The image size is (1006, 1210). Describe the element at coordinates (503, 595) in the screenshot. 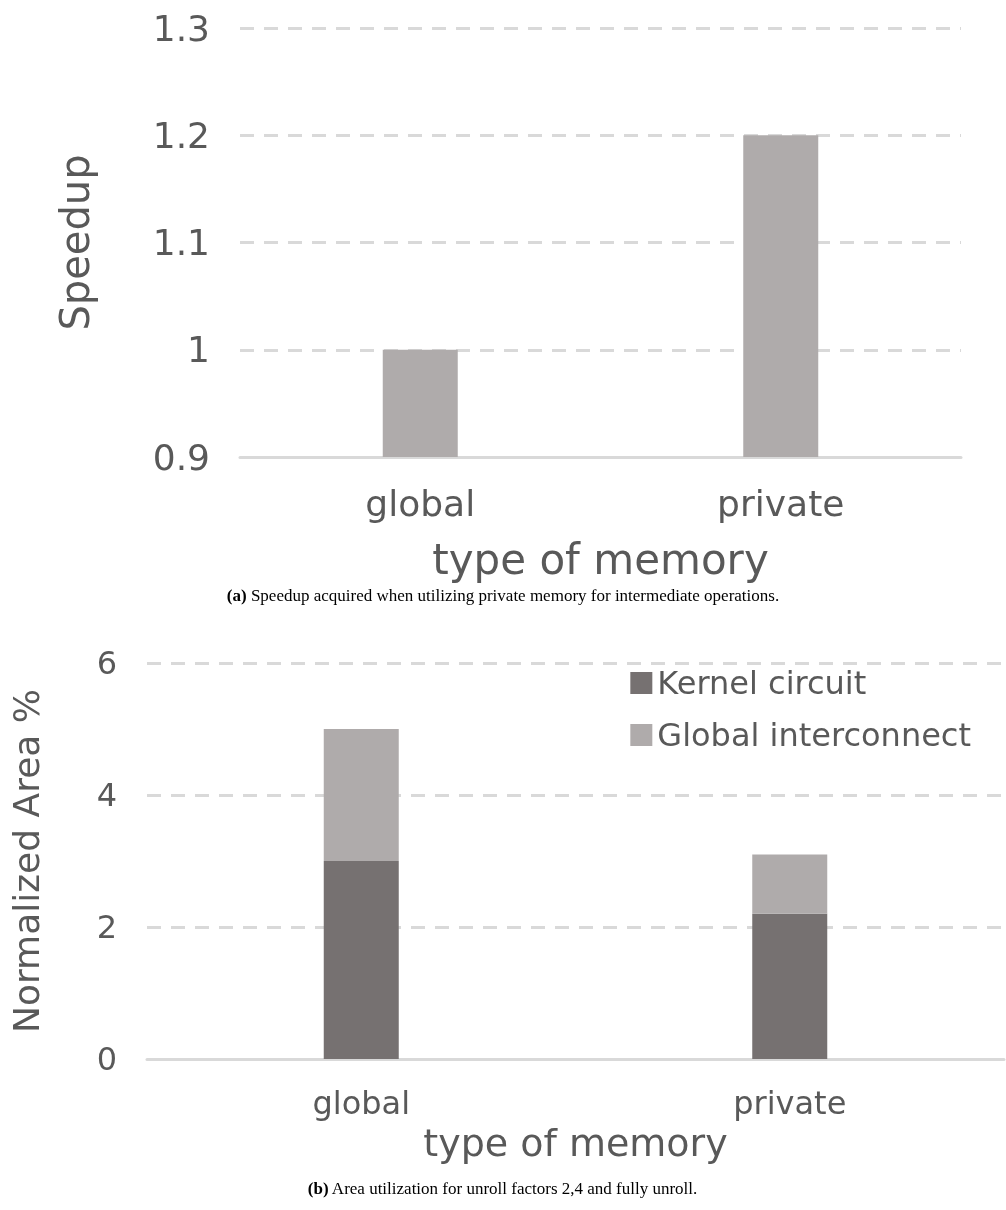

I see `text: (a) Speedup acquired when utilizing private memory for intermediate operations.` at that location.